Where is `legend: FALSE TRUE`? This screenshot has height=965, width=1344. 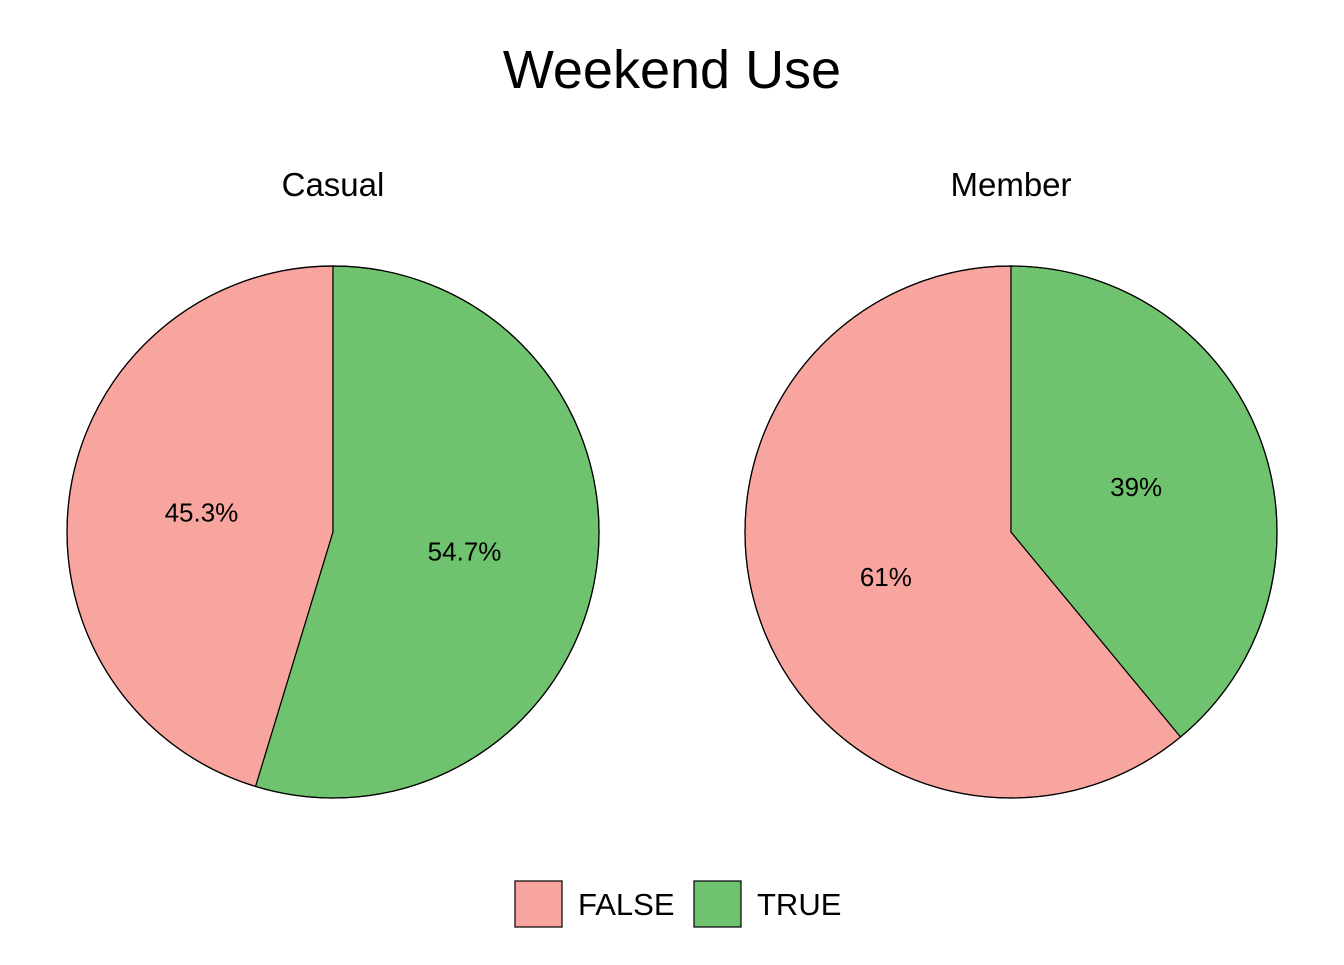 legend: FALSE TRUE is located at coordinates (677, 904).